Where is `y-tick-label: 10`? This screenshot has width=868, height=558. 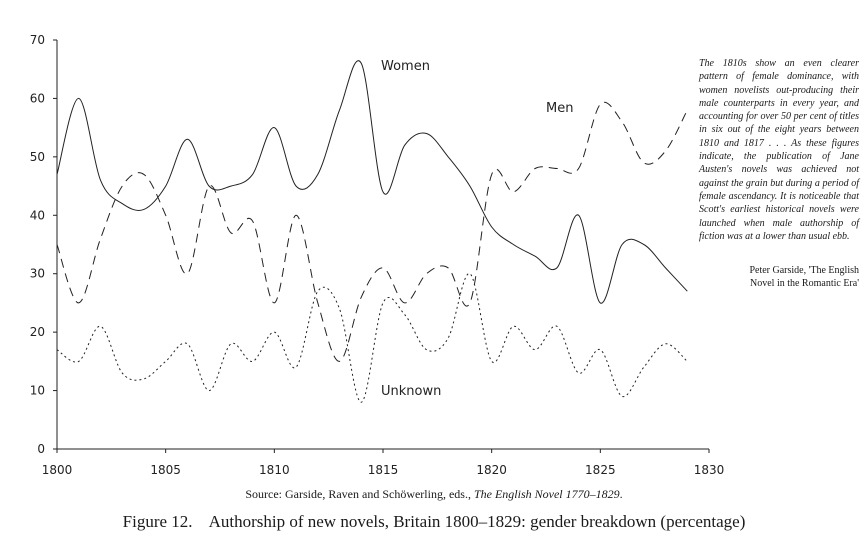 y-tick-label: 10 is located at coordinates (37, 391).